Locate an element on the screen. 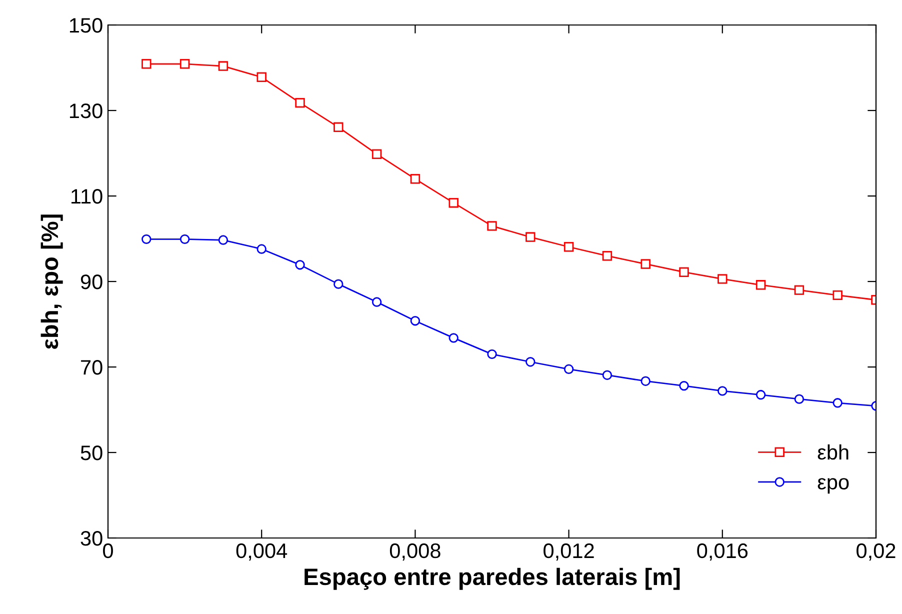 The height and width of the screenshot is (614, 902). x-tick-label: 0 is located at coordinates (108, 550).